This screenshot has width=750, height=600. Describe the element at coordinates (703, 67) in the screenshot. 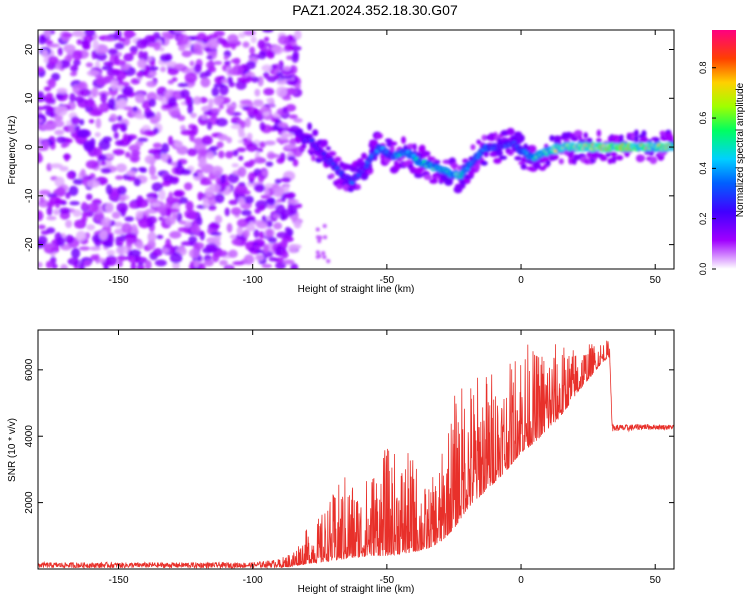

I see `colorbar-tick-label: 0.8` at that location.